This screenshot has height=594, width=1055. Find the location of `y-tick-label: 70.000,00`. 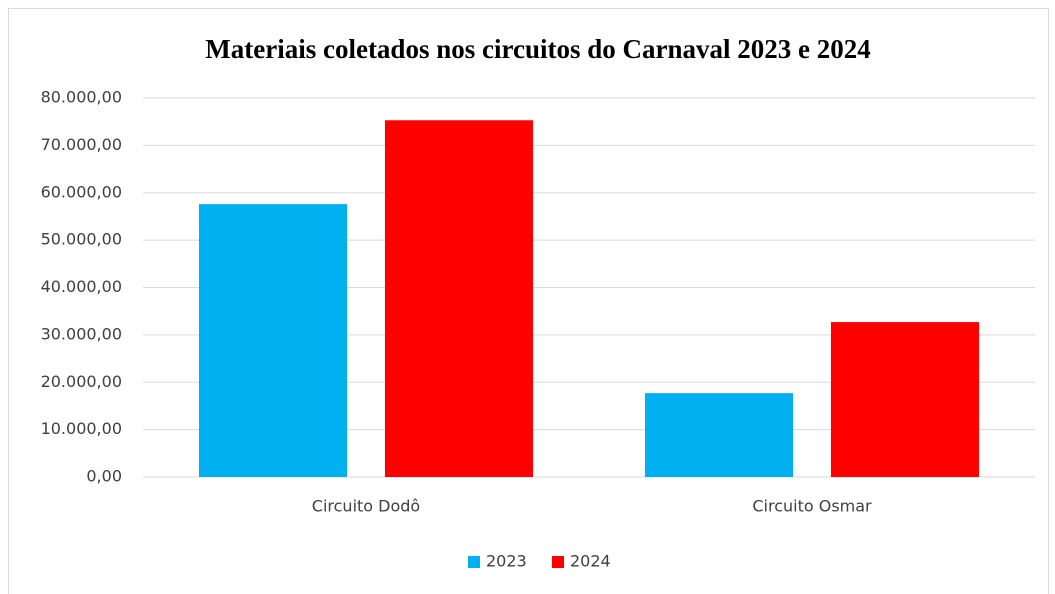

y-tick-label: 70.000,00 is located at coordinates (81, 144).